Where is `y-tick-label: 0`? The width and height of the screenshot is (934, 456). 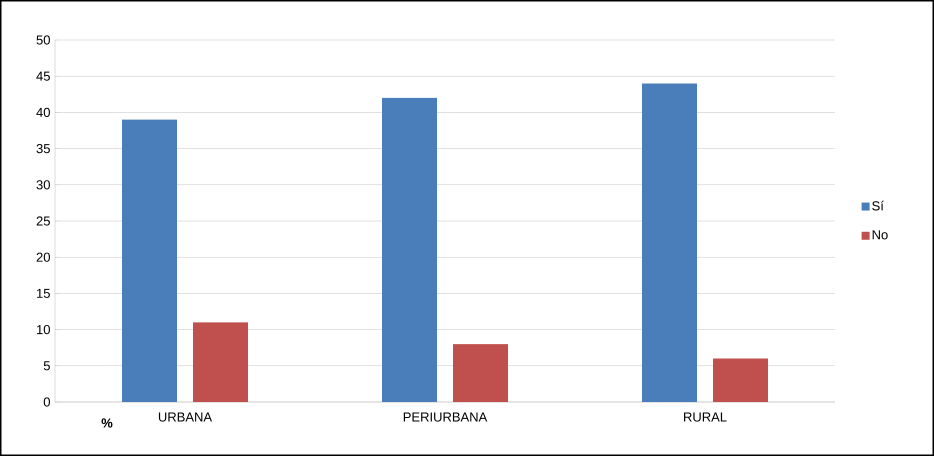 y-tick-label: 0 is located at coordinates (47, 402).